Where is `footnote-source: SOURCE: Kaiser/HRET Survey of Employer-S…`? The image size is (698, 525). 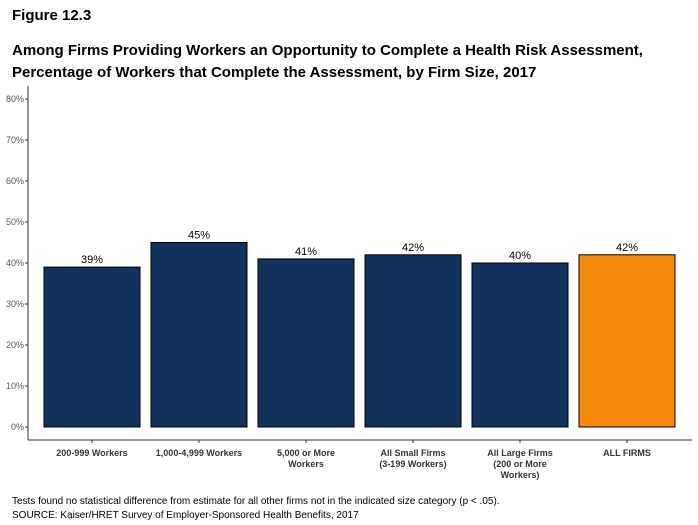 footnote-source: SOURCE: Kaiser/HRET Survey of Employer-S… is located at coordinates (185, 515).